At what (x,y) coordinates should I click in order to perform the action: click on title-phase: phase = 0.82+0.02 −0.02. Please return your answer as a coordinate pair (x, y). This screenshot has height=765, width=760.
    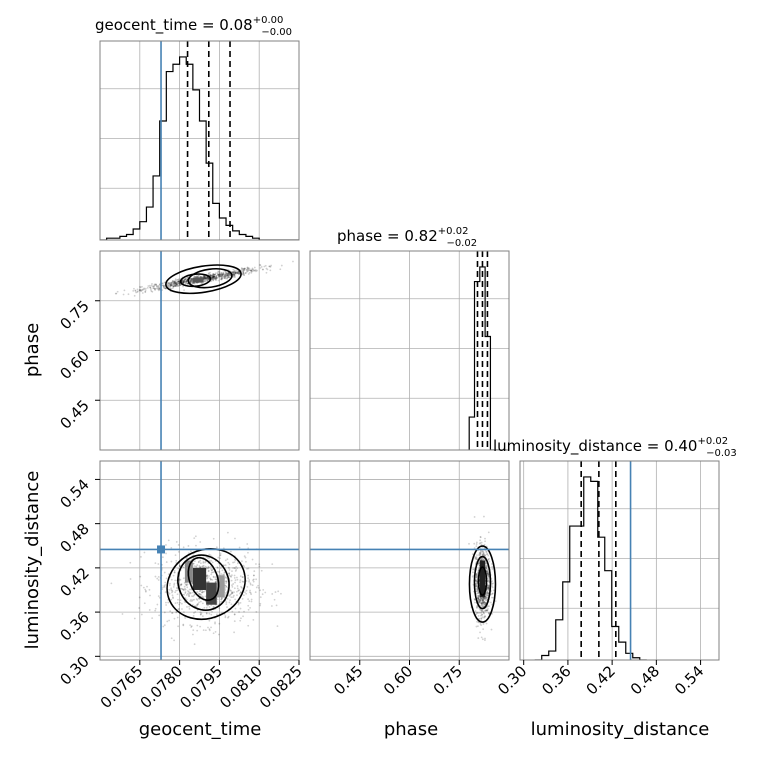
    Looking at the image, I should click on (407, 237).